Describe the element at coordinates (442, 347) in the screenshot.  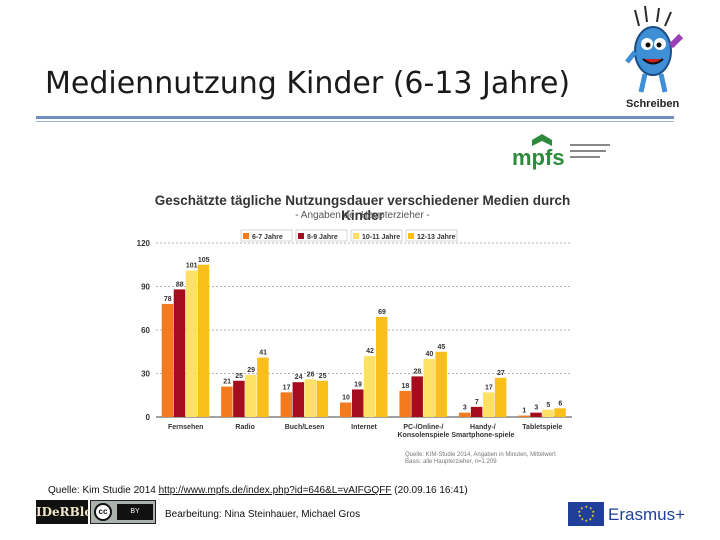
I see `data-label: 45` at that location.